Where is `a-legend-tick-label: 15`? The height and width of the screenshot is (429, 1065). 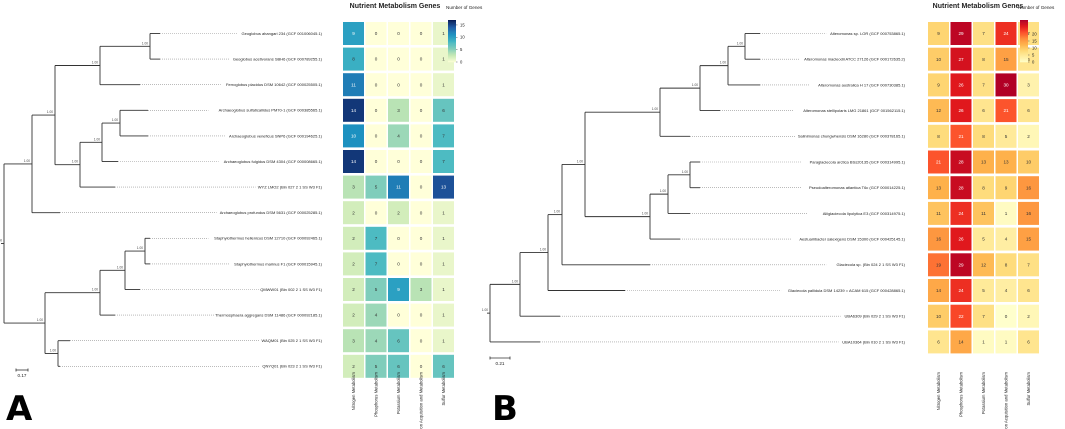 a-legend-tick-label: 15 is located at coordinates (462, 24).